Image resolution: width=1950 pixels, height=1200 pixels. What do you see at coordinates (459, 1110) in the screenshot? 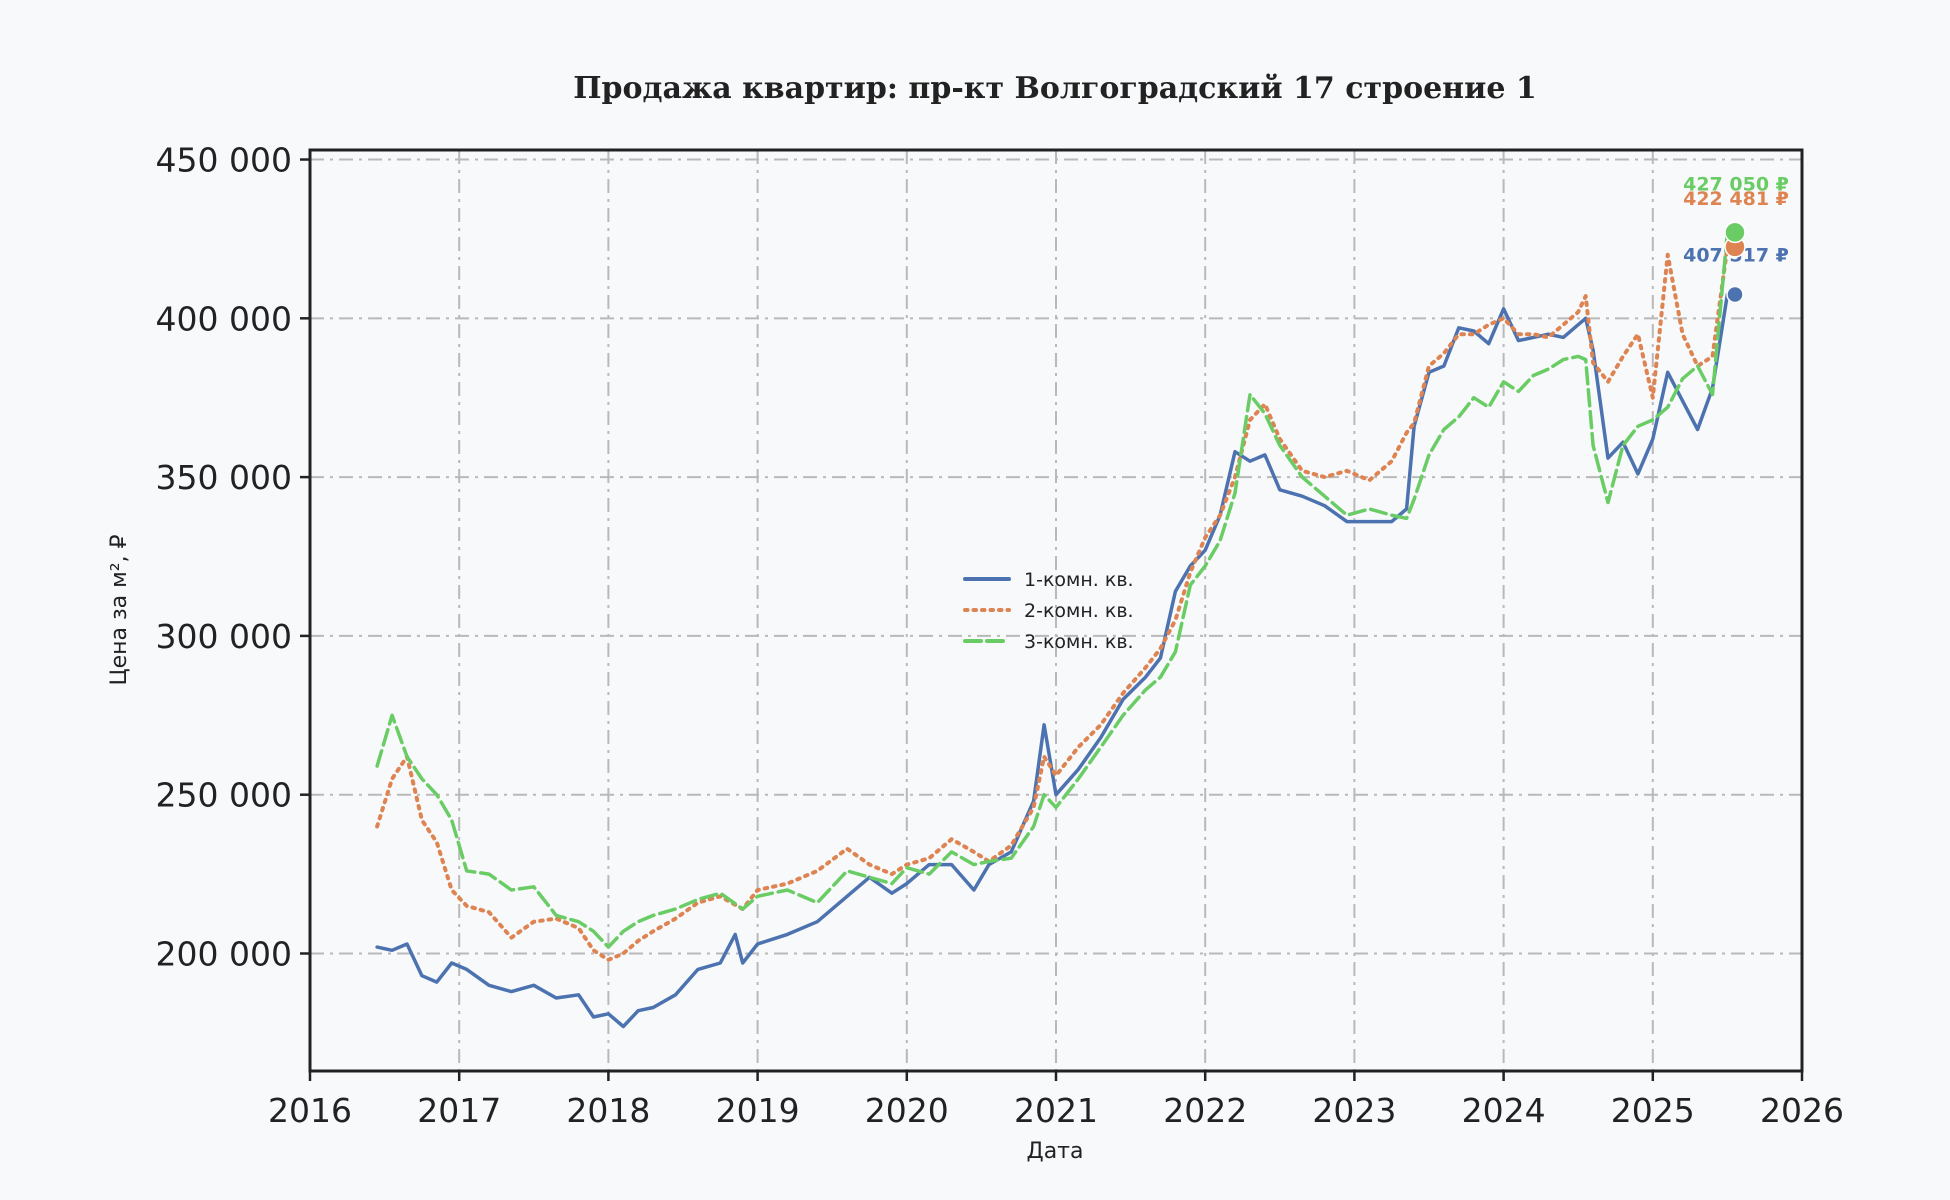
I see `x-tick-label: 2017` at bounding box center [459, 1110].